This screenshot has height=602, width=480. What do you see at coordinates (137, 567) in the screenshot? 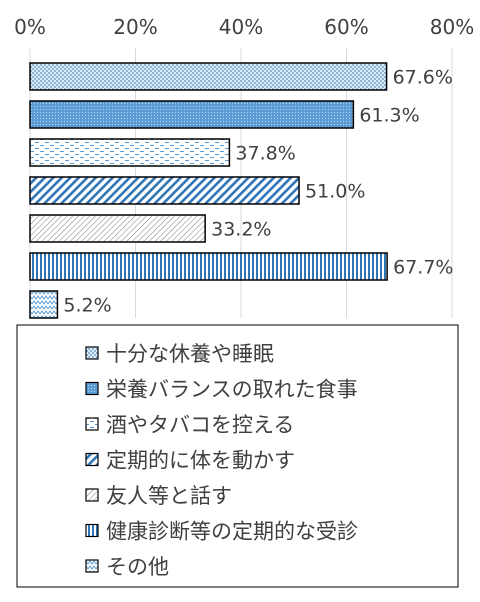
I see `legend-label: その他` at bounding box center [137, 567].